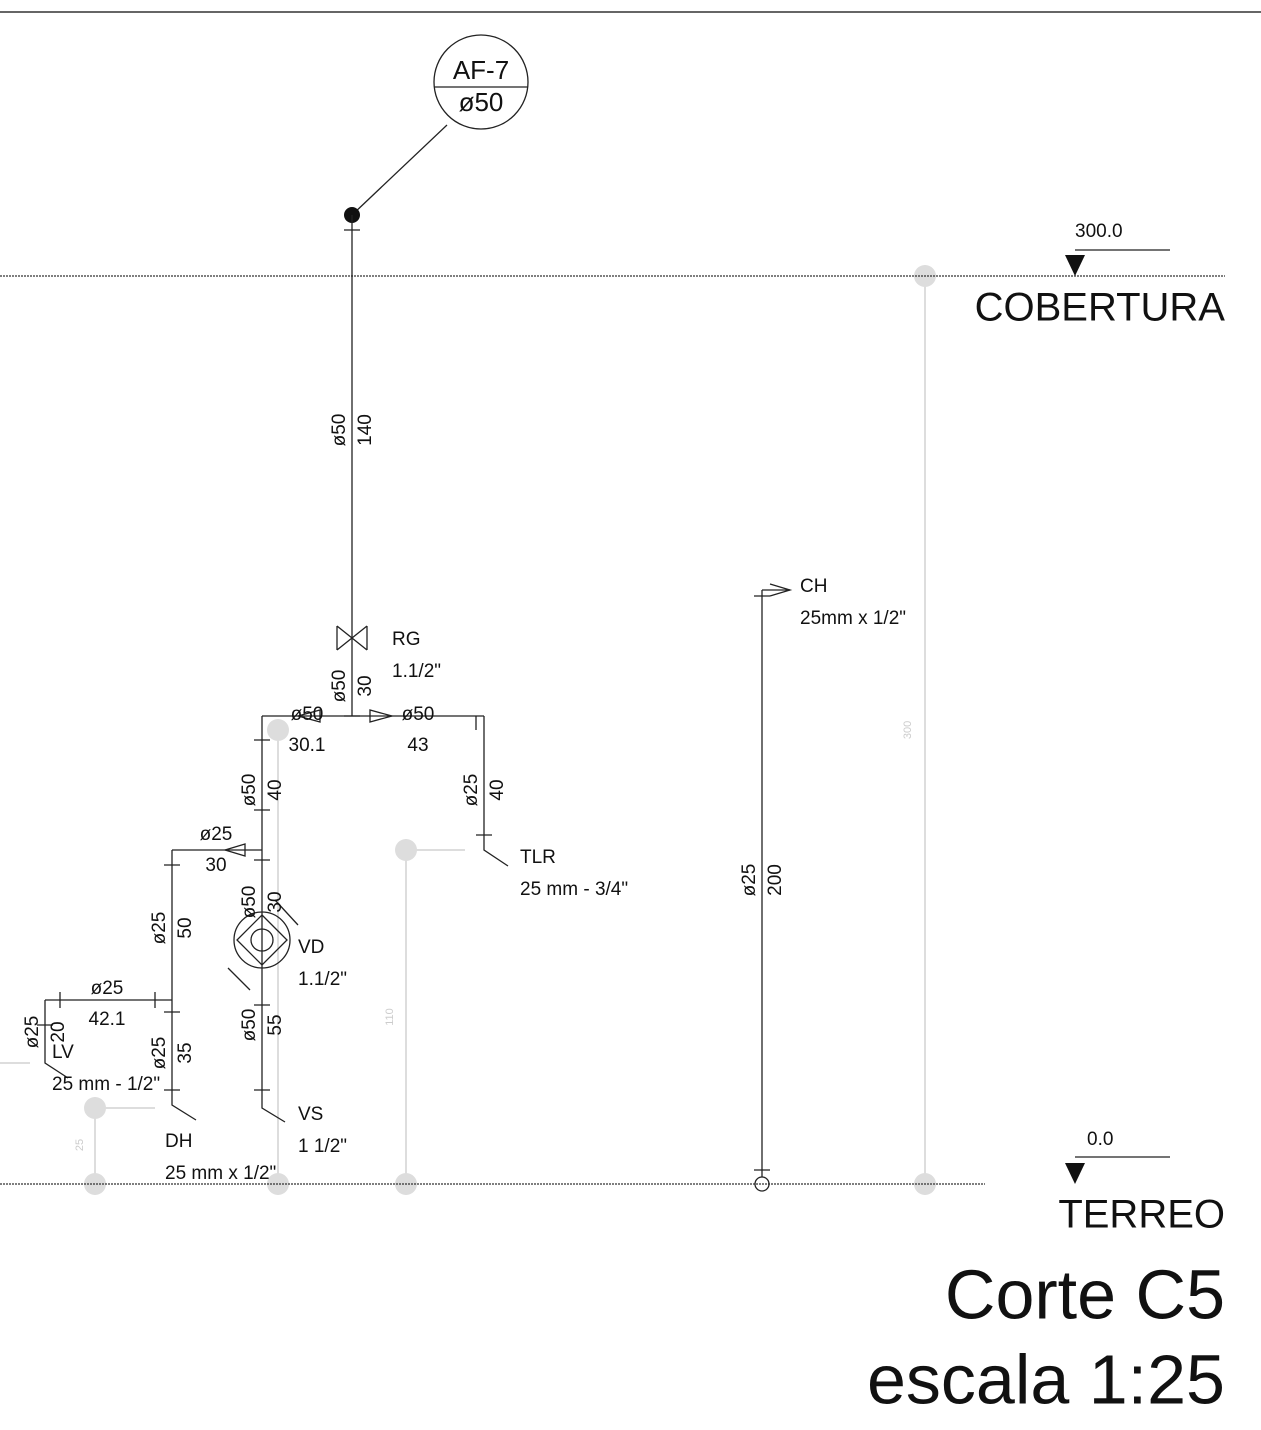 This screenshot has height=1430, width=1261. What do you see at coordinates (1046, 1379) in the screenshot?
I see `scale: escala 1:25` at bounding box center [1046, 1379].